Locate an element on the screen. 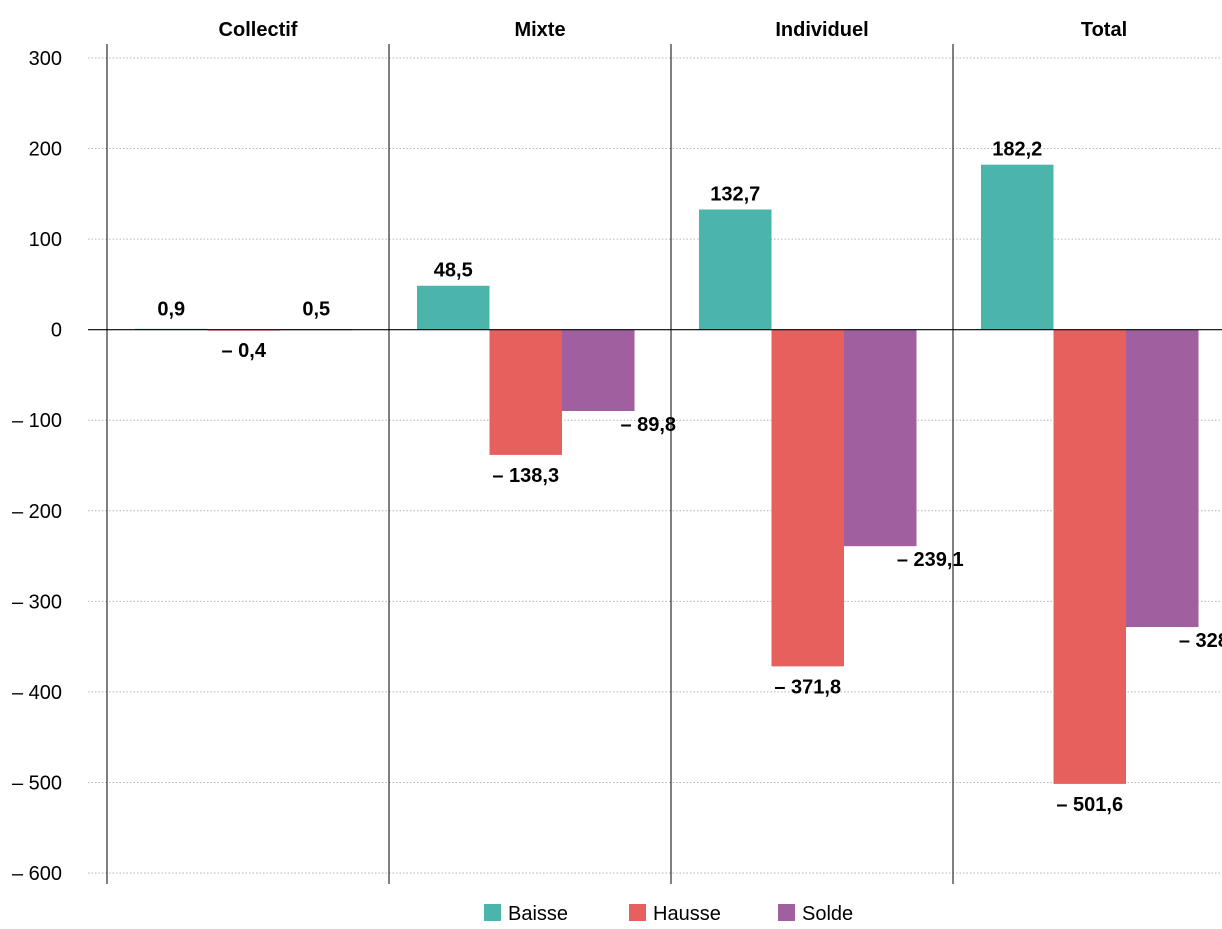  data-label-solde-mixte: – 89,8 is located at coordinates (648, 425).